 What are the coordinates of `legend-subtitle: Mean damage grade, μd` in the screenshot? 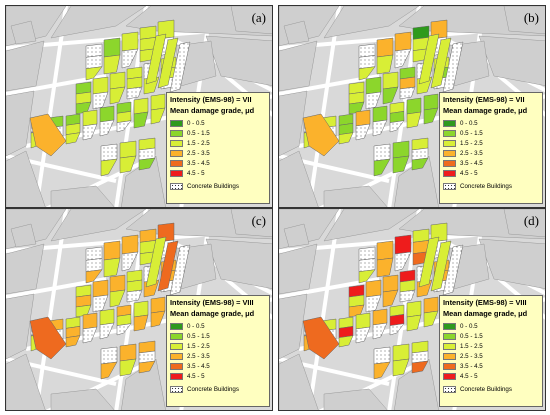 It's located at (212, 110).